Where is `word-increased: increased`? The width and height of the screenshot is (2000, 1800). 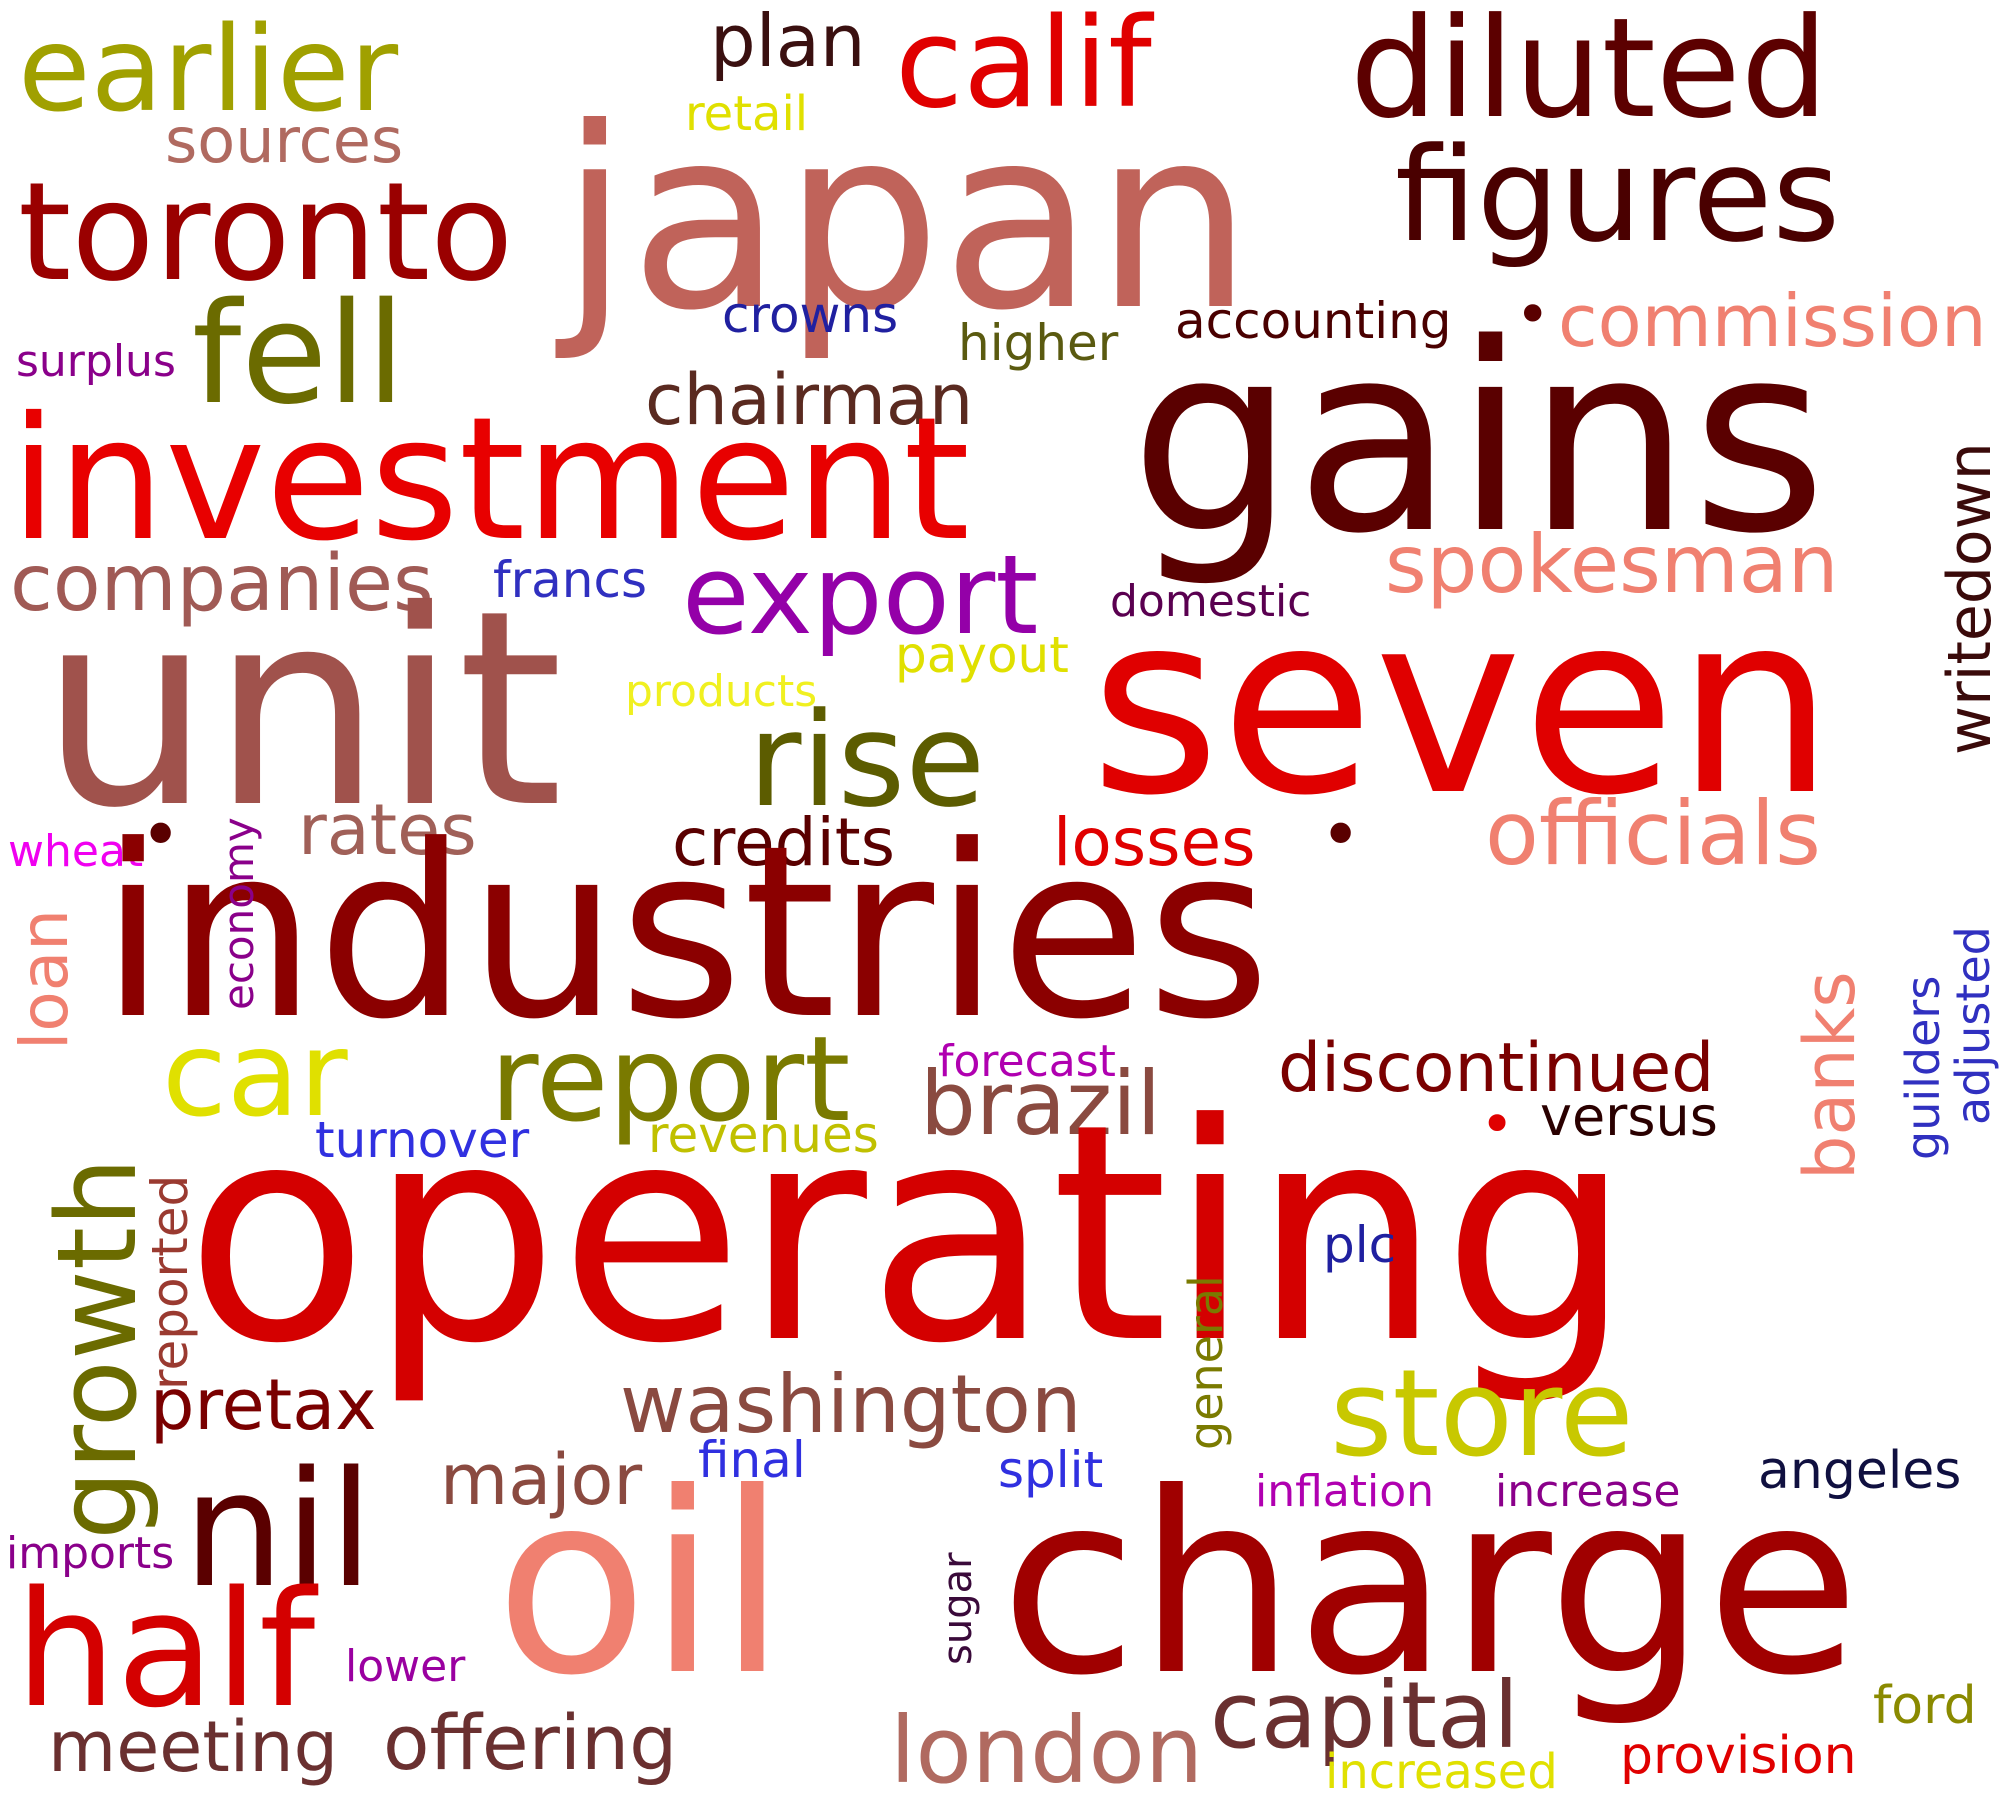 word-increased: increased is located at coordinates (1441, 1772).